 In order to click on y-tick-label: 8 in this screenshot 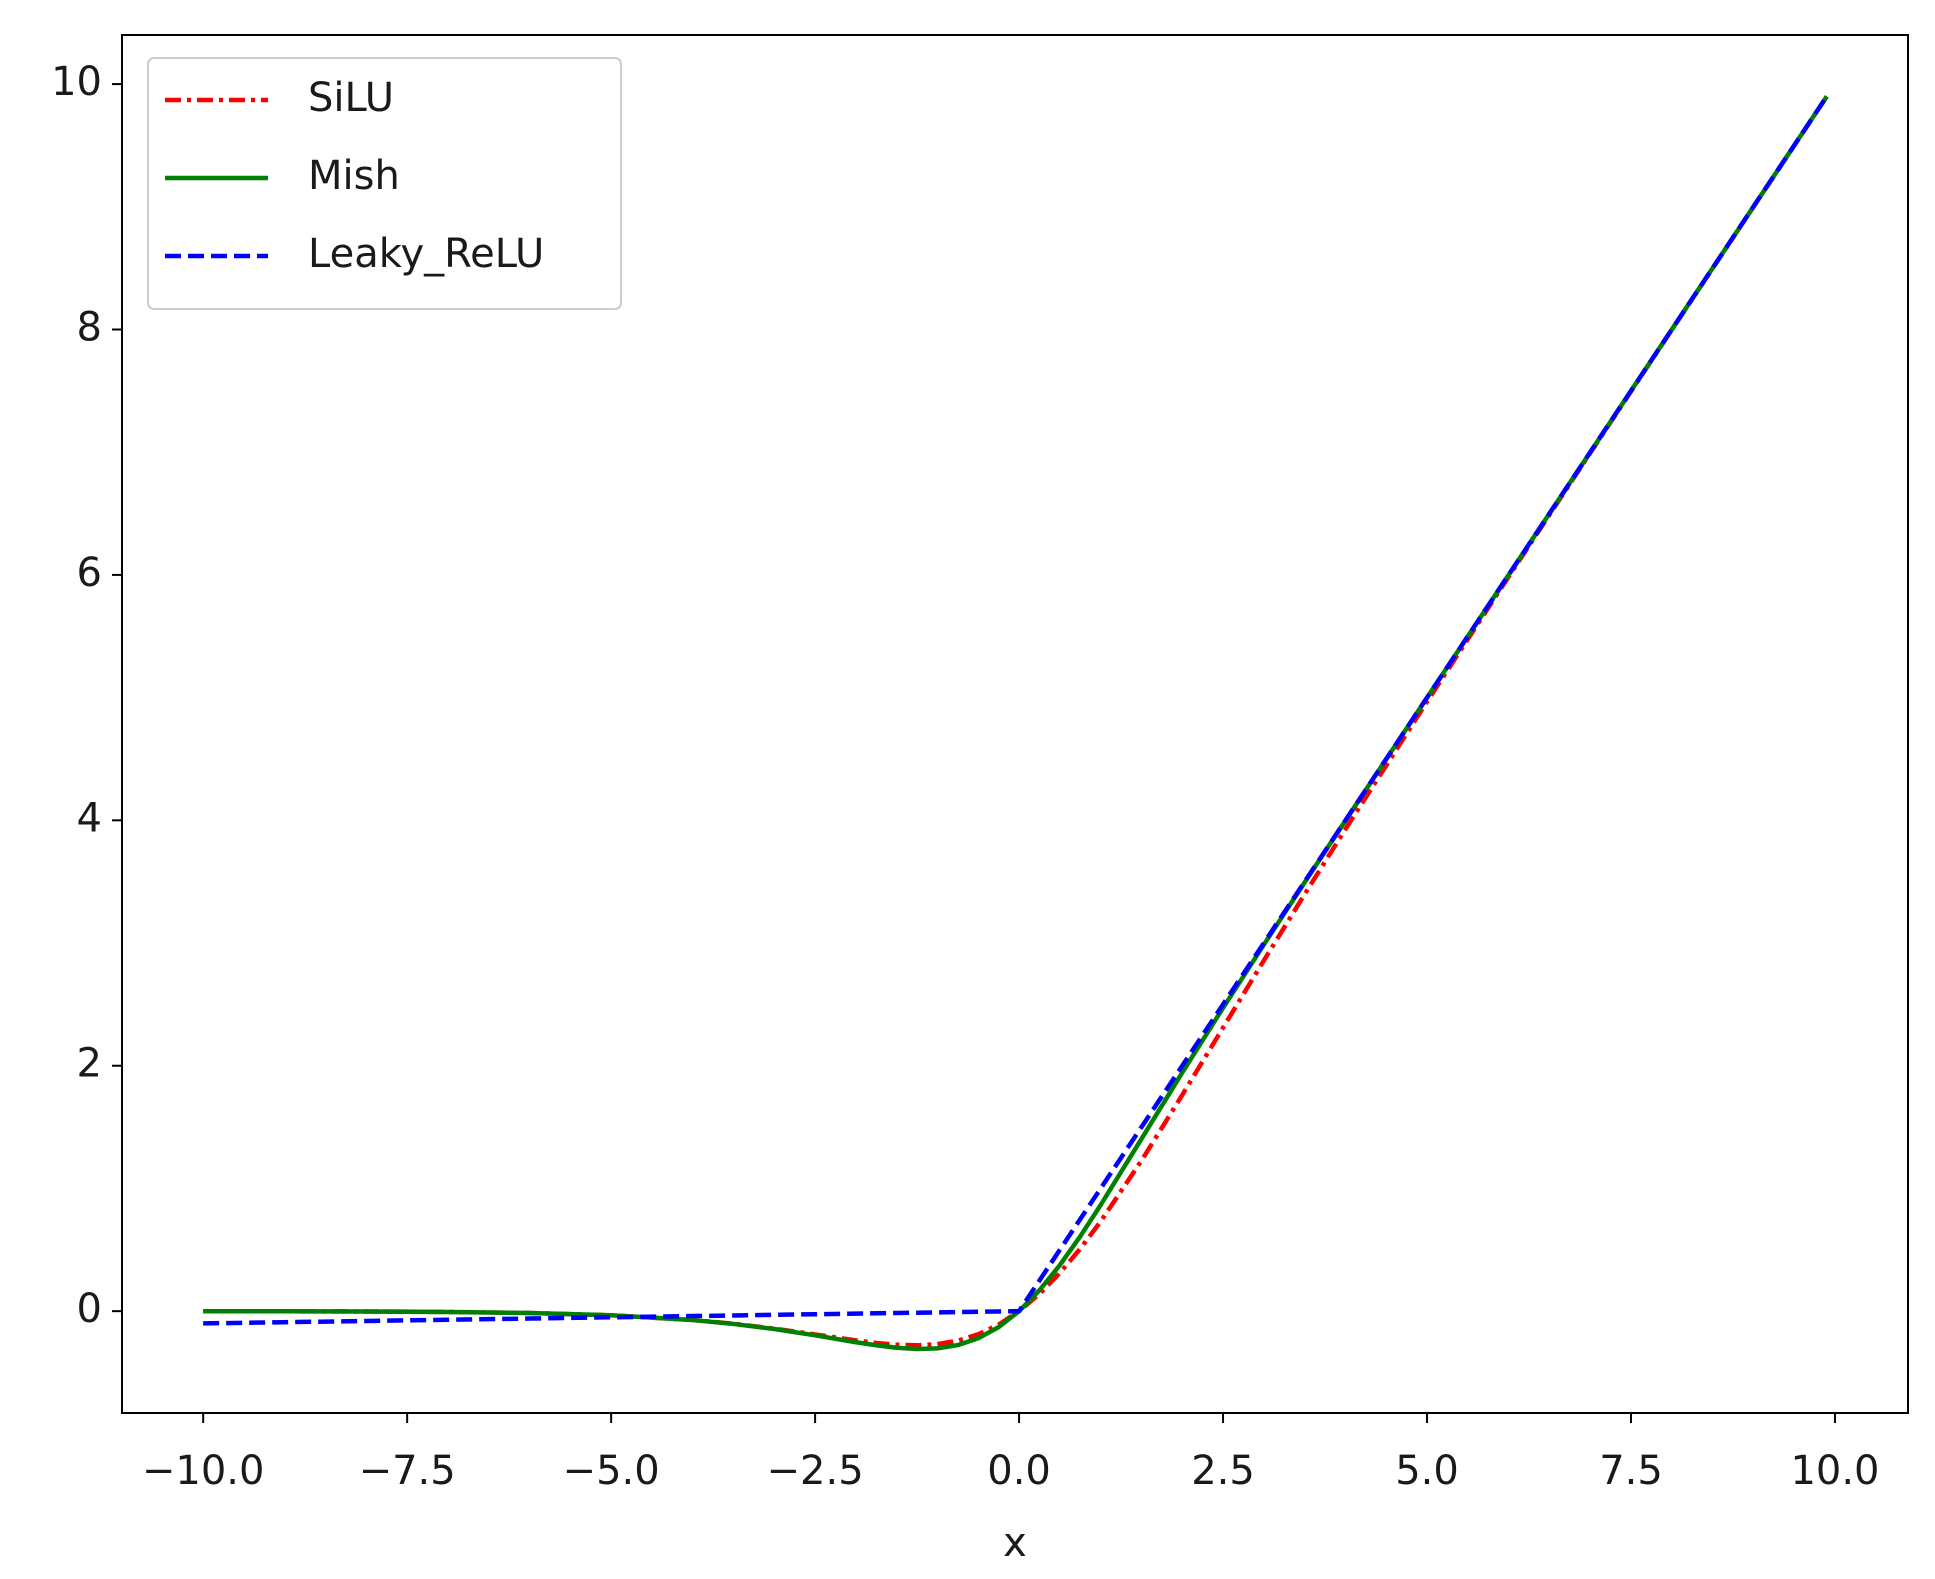, I will do `click(89, 327)`.